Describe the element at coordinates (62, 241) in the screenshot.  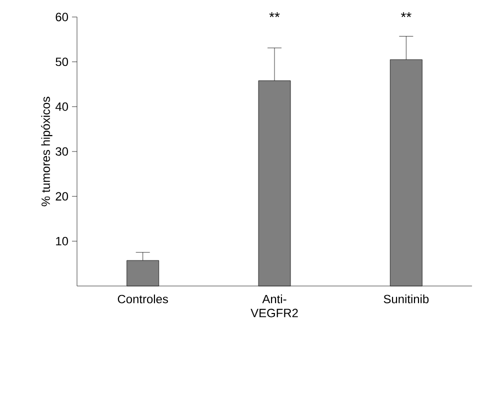
I see `y-tick-label: 10` at that location.